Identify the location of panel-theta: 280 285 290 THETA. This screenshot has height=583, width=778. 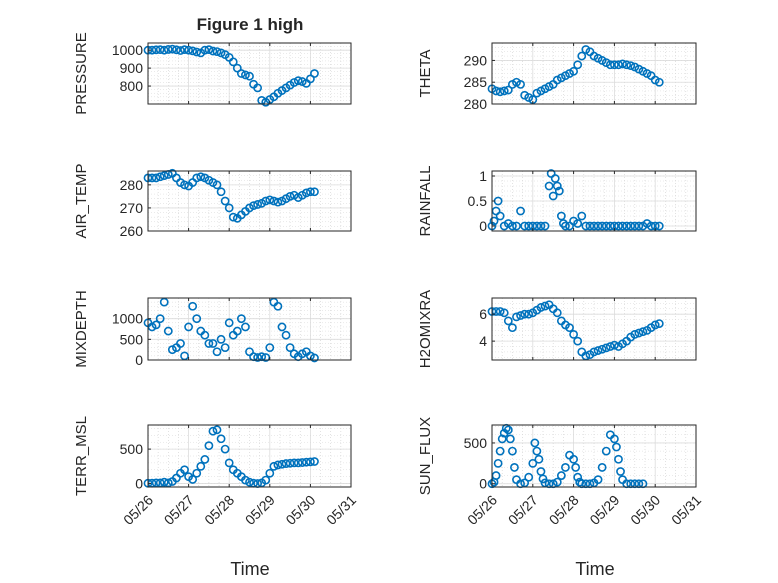
(557, 77).